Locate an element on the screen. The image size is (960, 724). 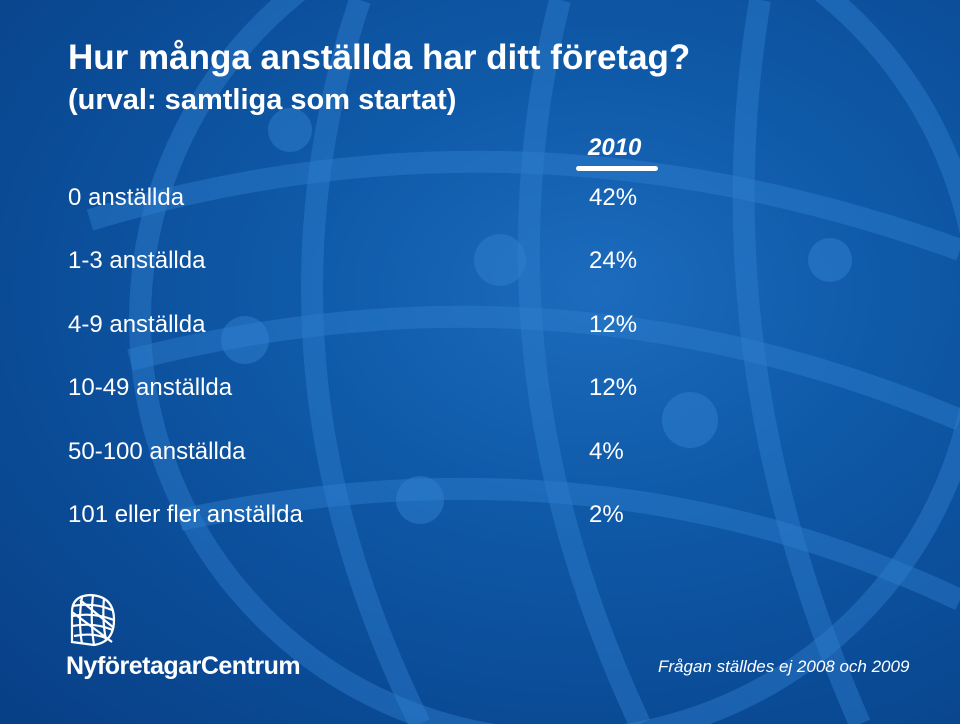
row-label: 0 anställda is located at coordinates (126, 197).